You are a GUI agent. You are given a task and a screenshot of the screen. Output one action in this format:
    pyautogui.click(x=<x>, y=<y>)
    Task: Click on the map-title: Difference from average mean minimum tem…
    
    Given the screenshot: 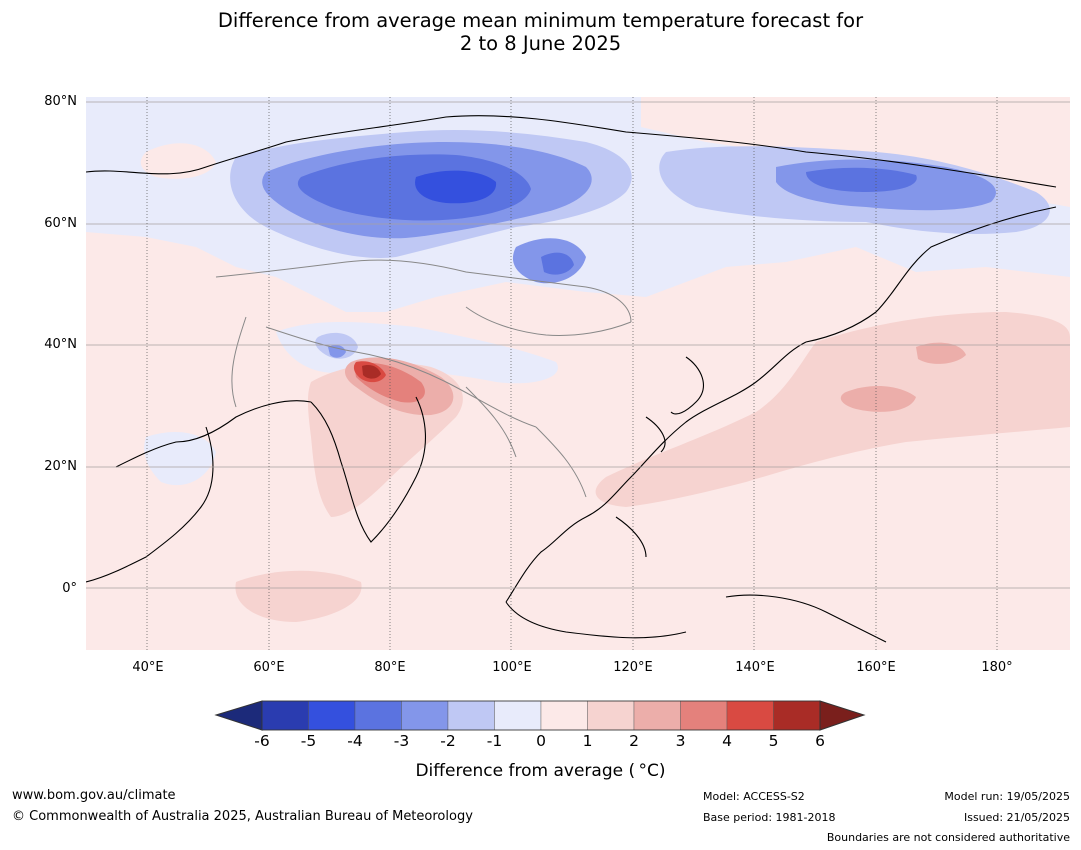 What is the action you would take?
    pyautogui.click(x=540, y=32)
    